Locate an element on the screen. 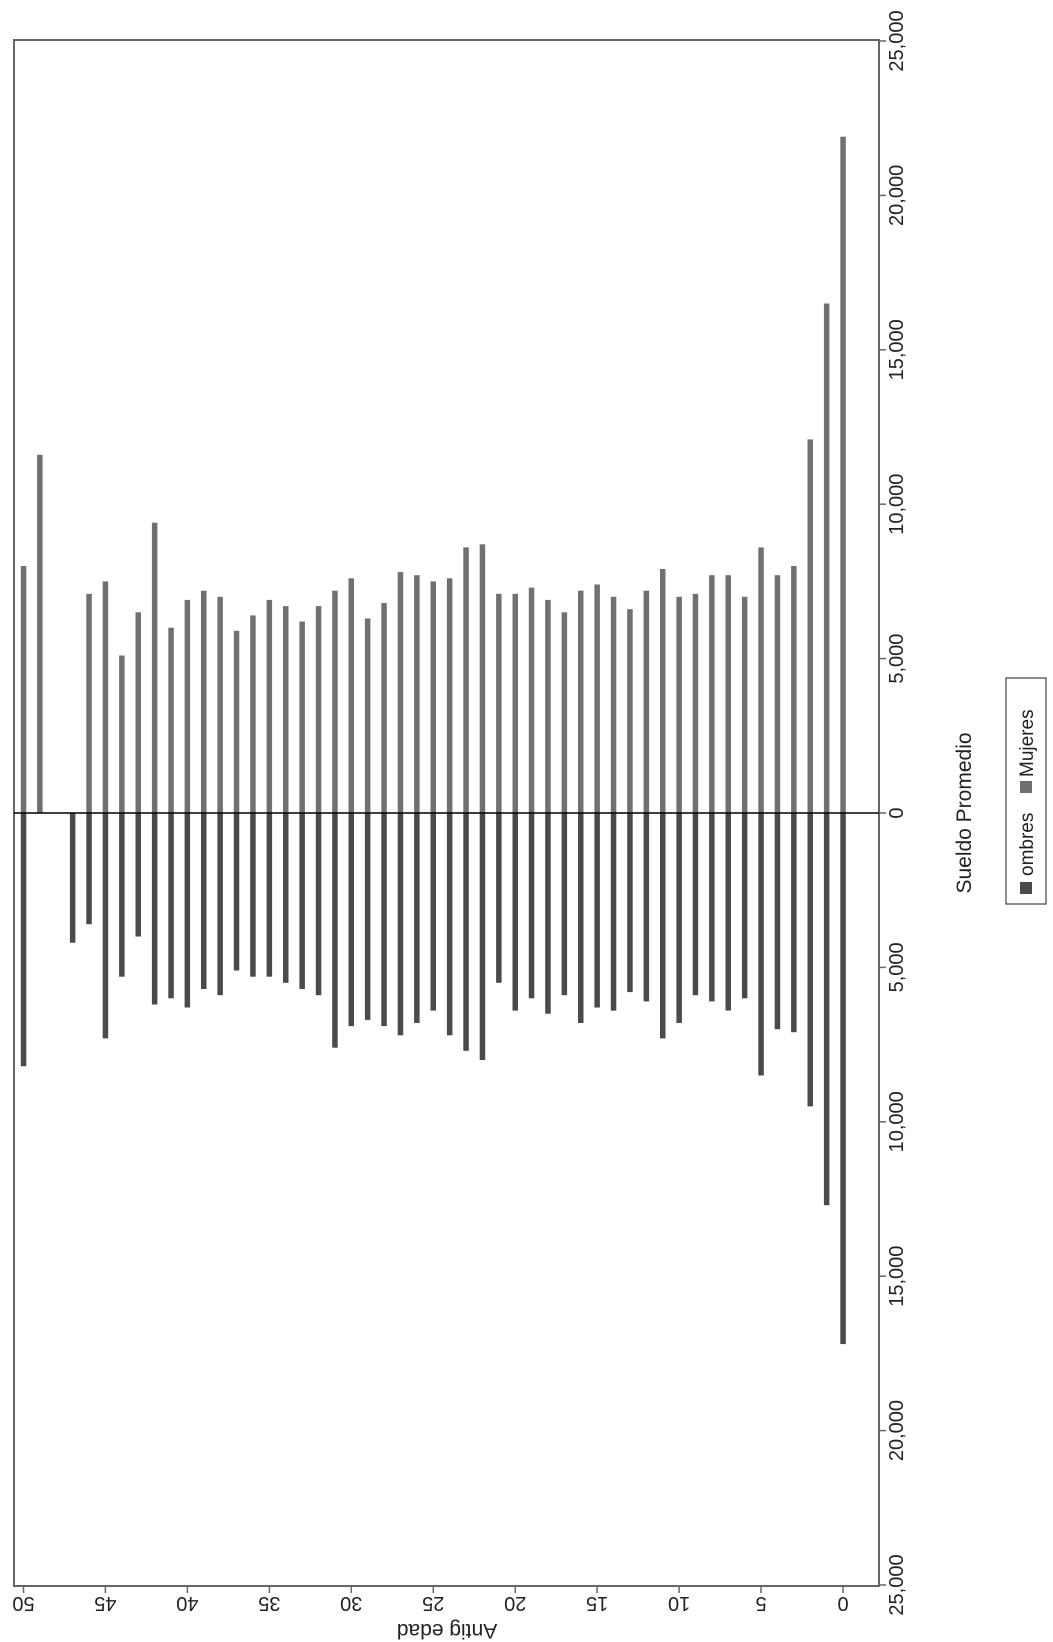 The height and width of the screenshot is (1642, 1053). age-tick-label: 20 is located at coordinates (515, 1603).